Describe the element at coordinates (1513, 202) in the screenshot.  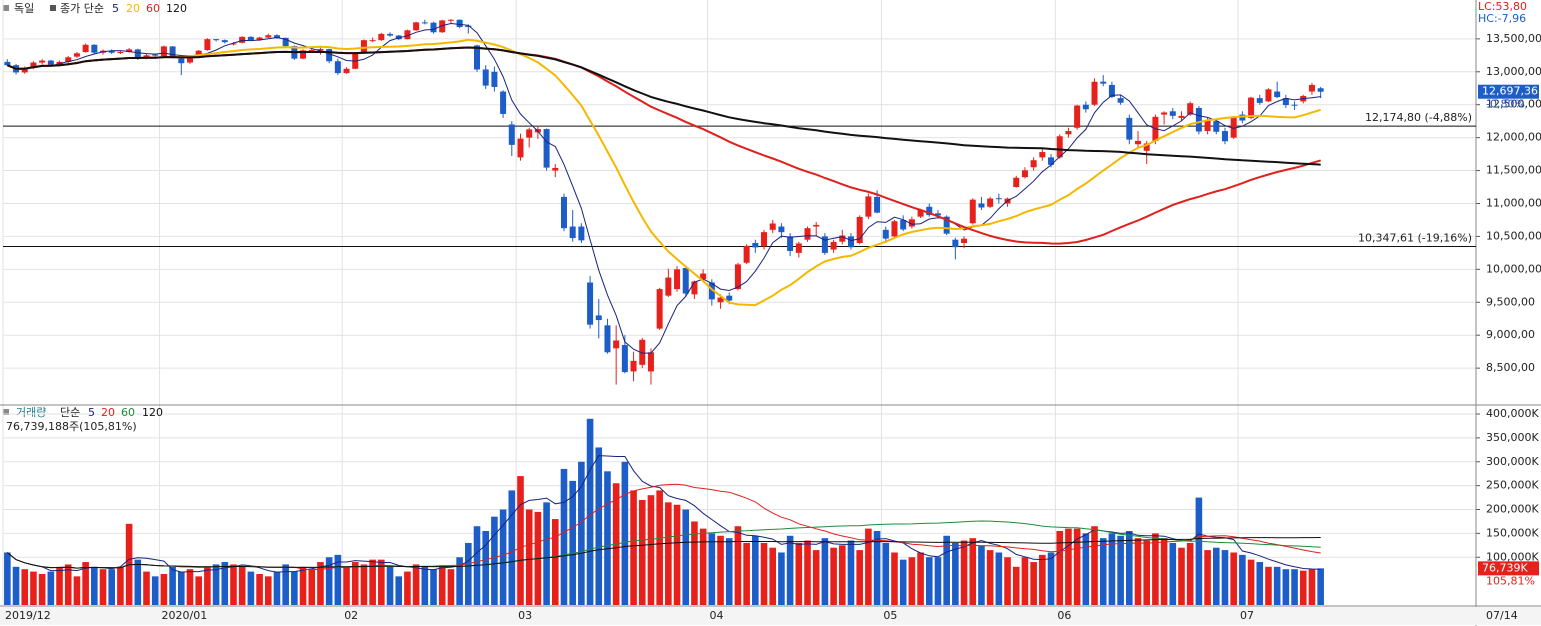
I see `y-tick-label: 11,000,00` at that location.